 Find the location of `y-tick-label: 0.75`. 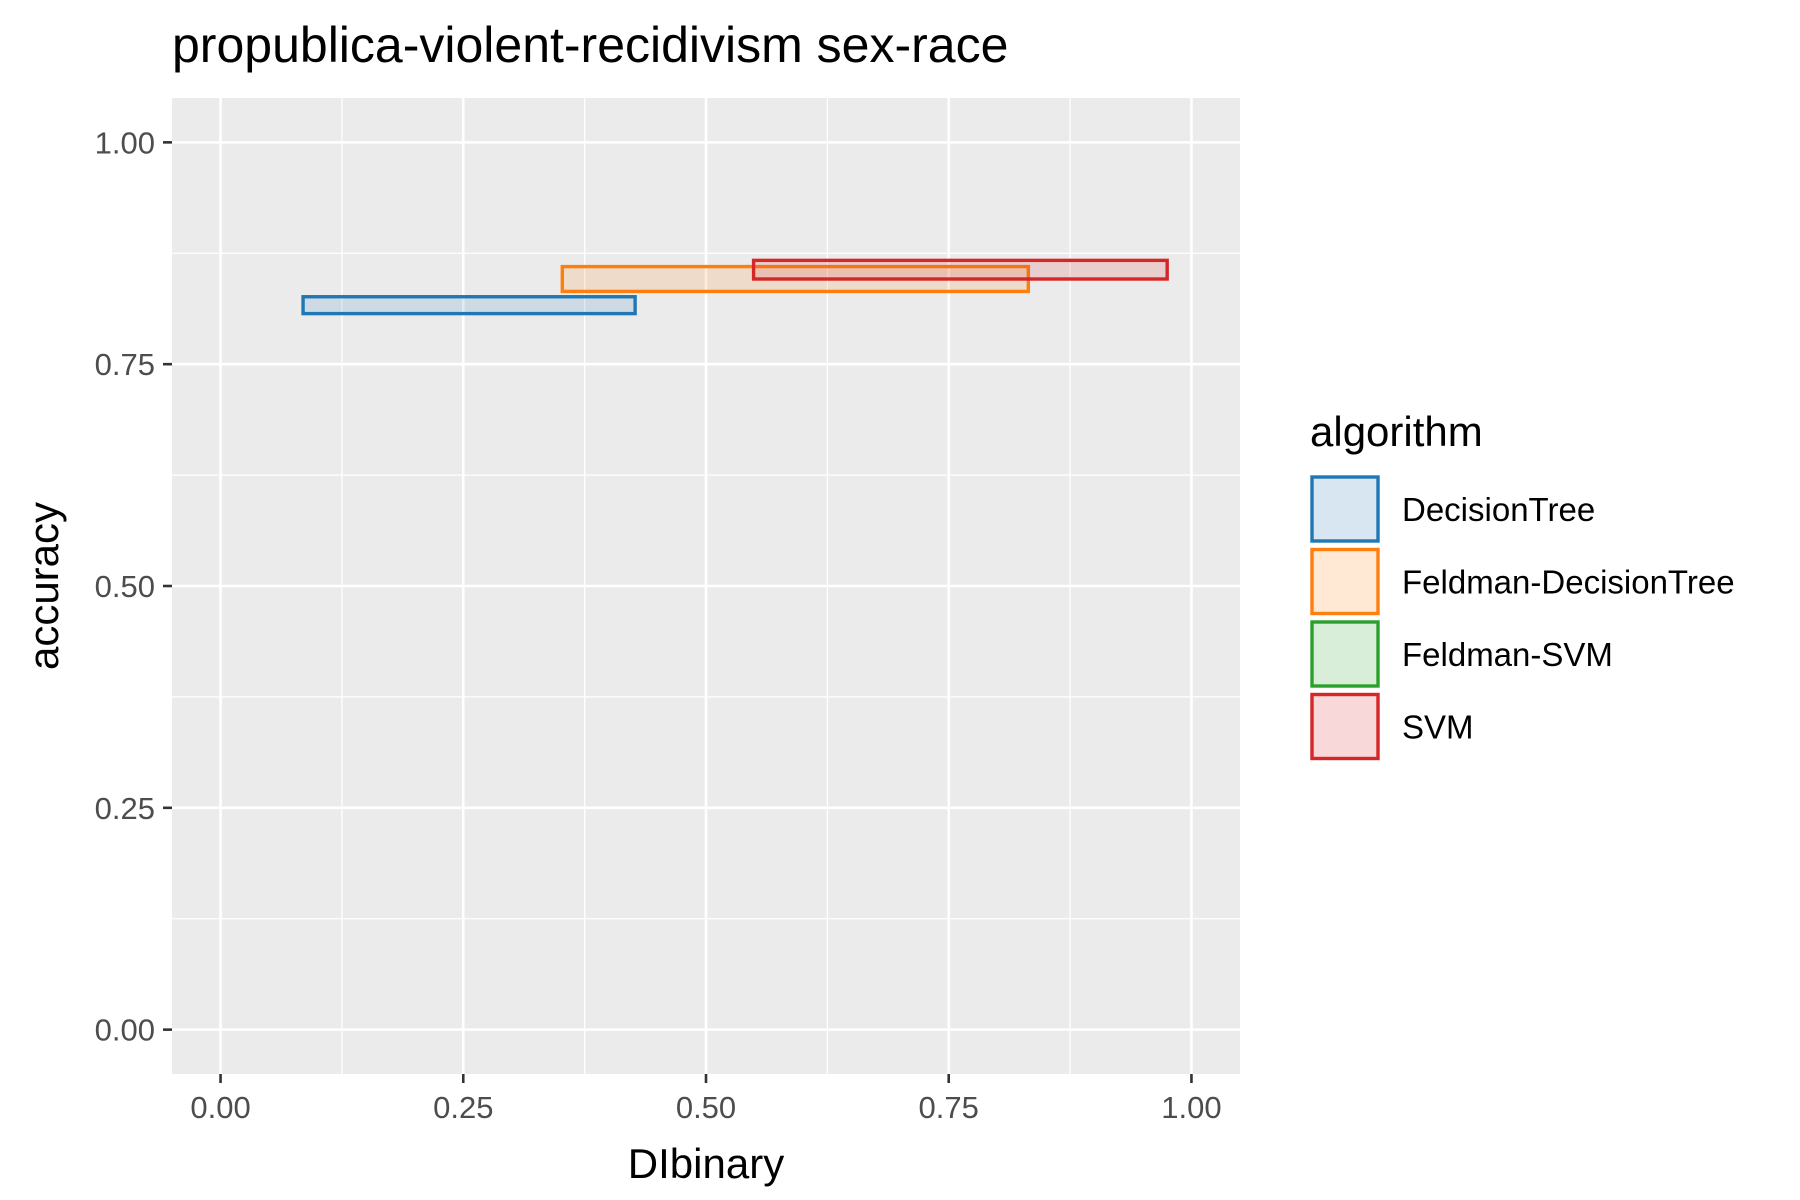

y-tick-label: 0.75 is located at coordinates (125, 364).